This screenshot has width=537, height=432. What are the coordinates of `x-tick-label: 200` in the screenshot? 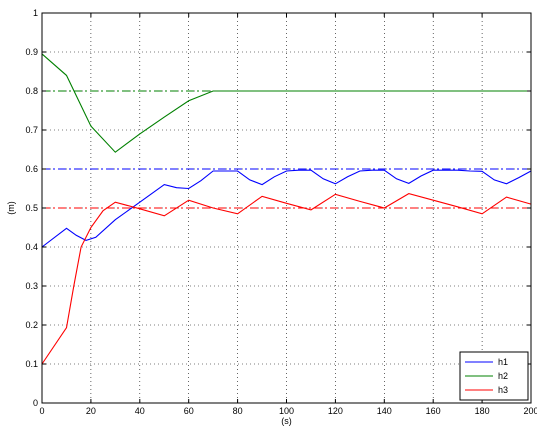 It's located at (530, 411).